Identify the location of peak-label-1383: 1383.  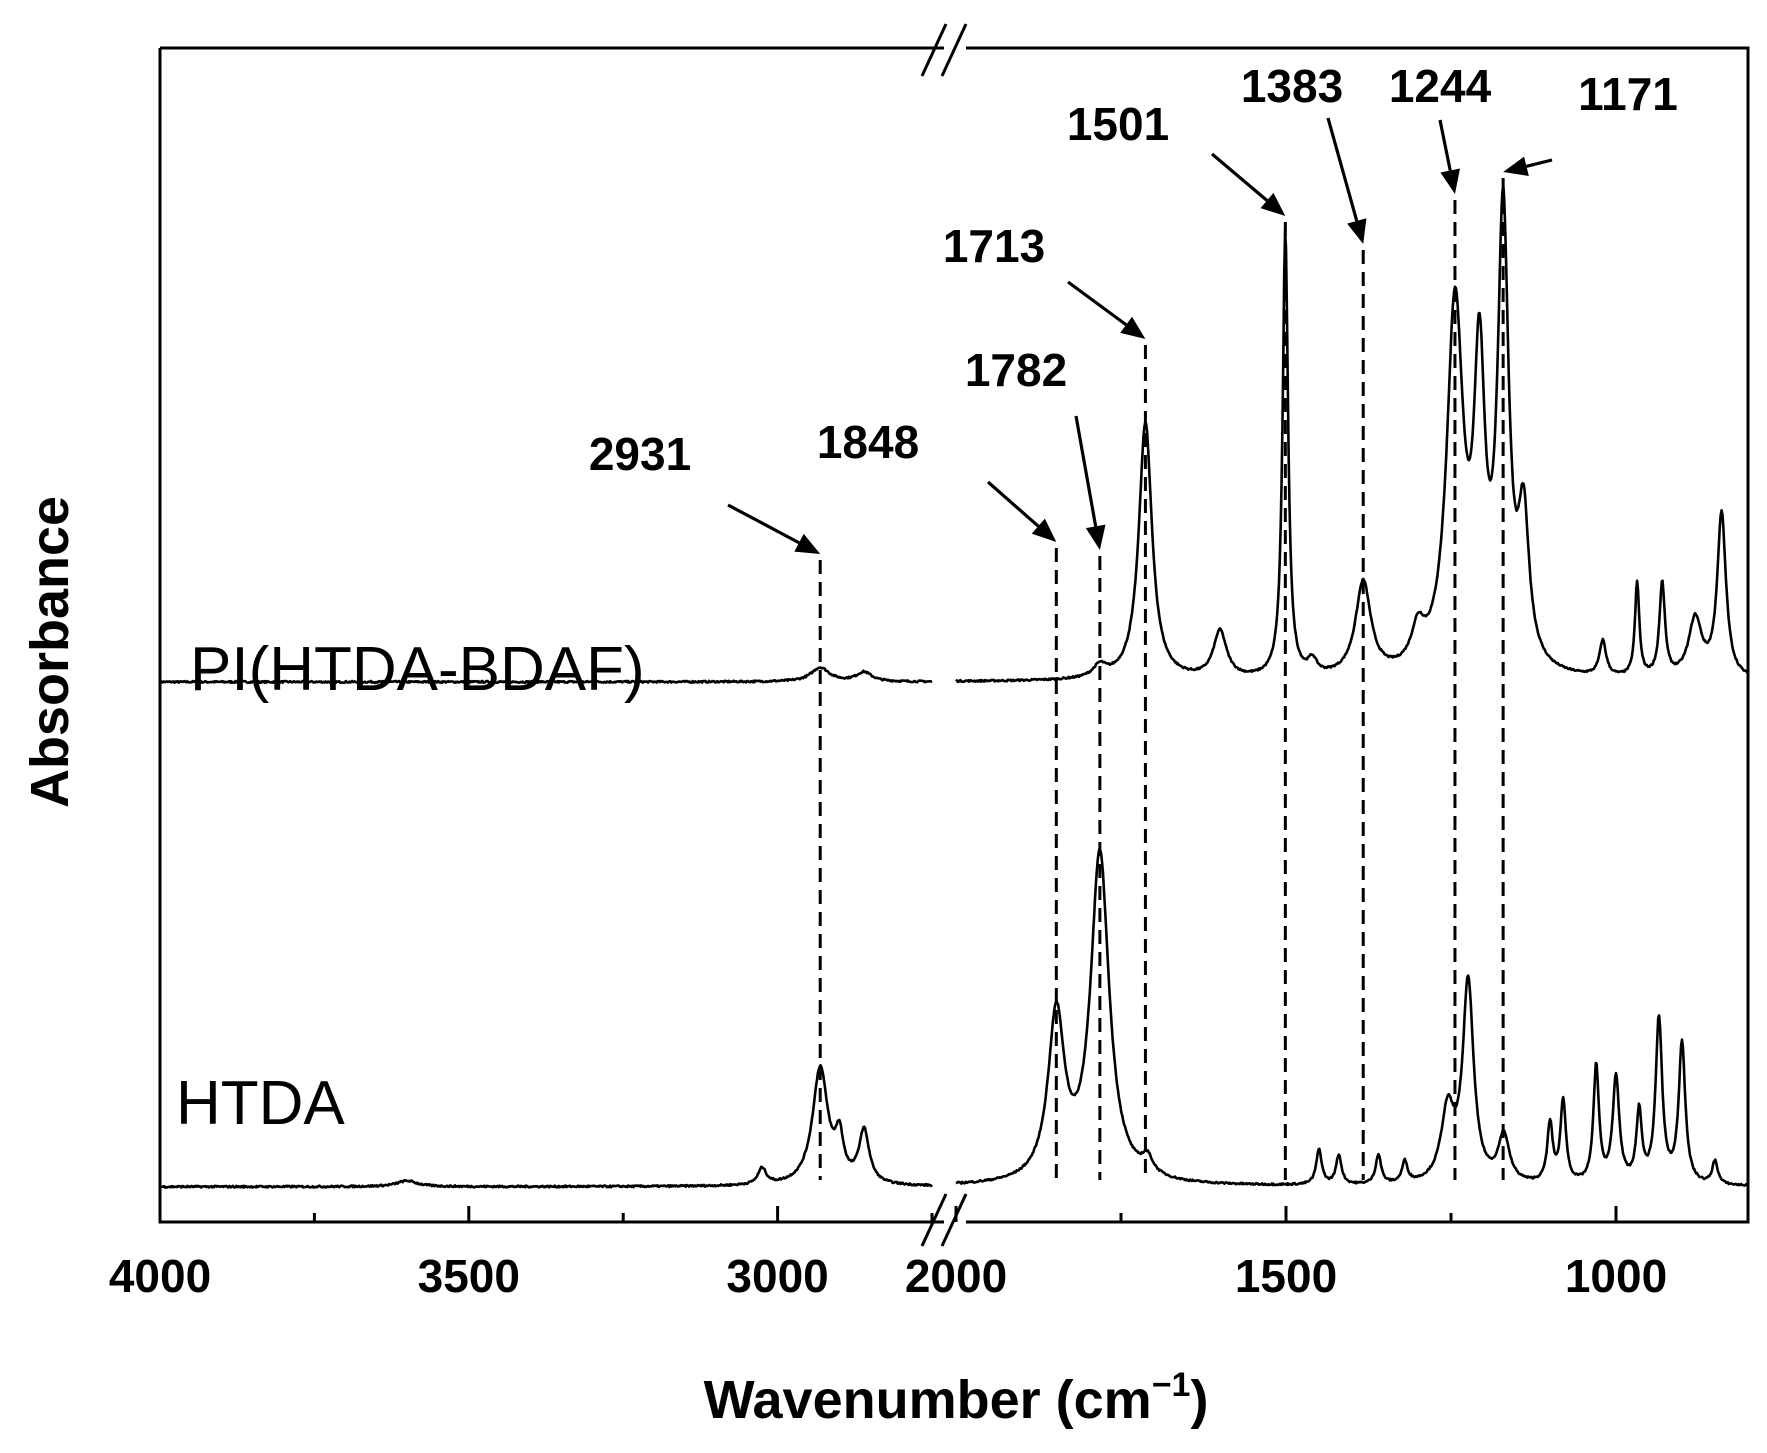
(1292, 86).